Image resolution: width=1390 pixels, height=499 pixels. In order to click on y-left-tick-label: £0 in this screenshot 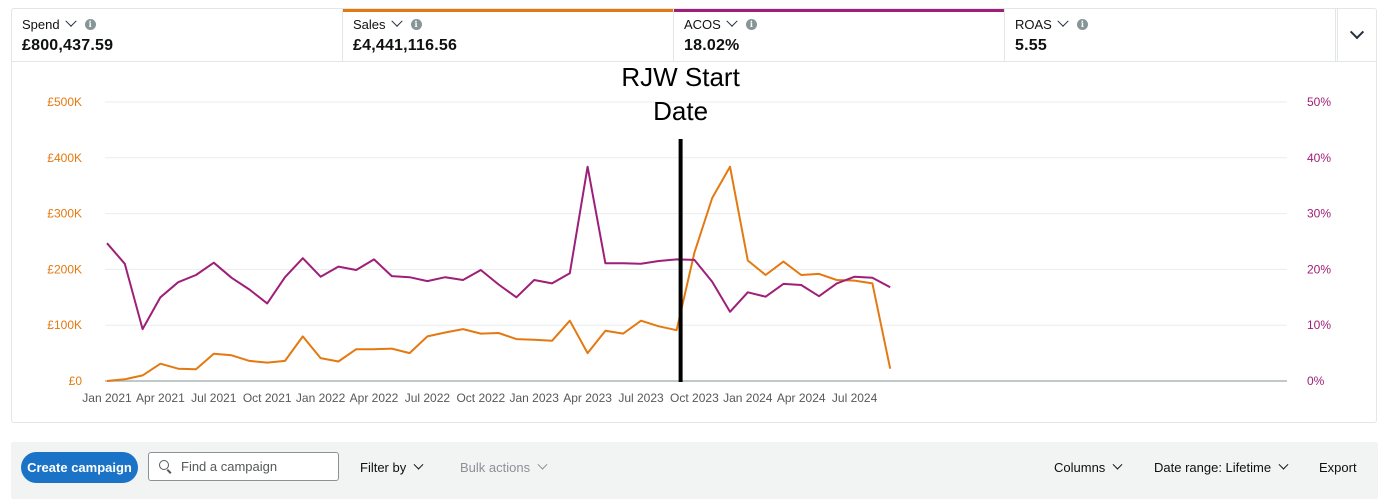, I will do `click(76, 381)`.